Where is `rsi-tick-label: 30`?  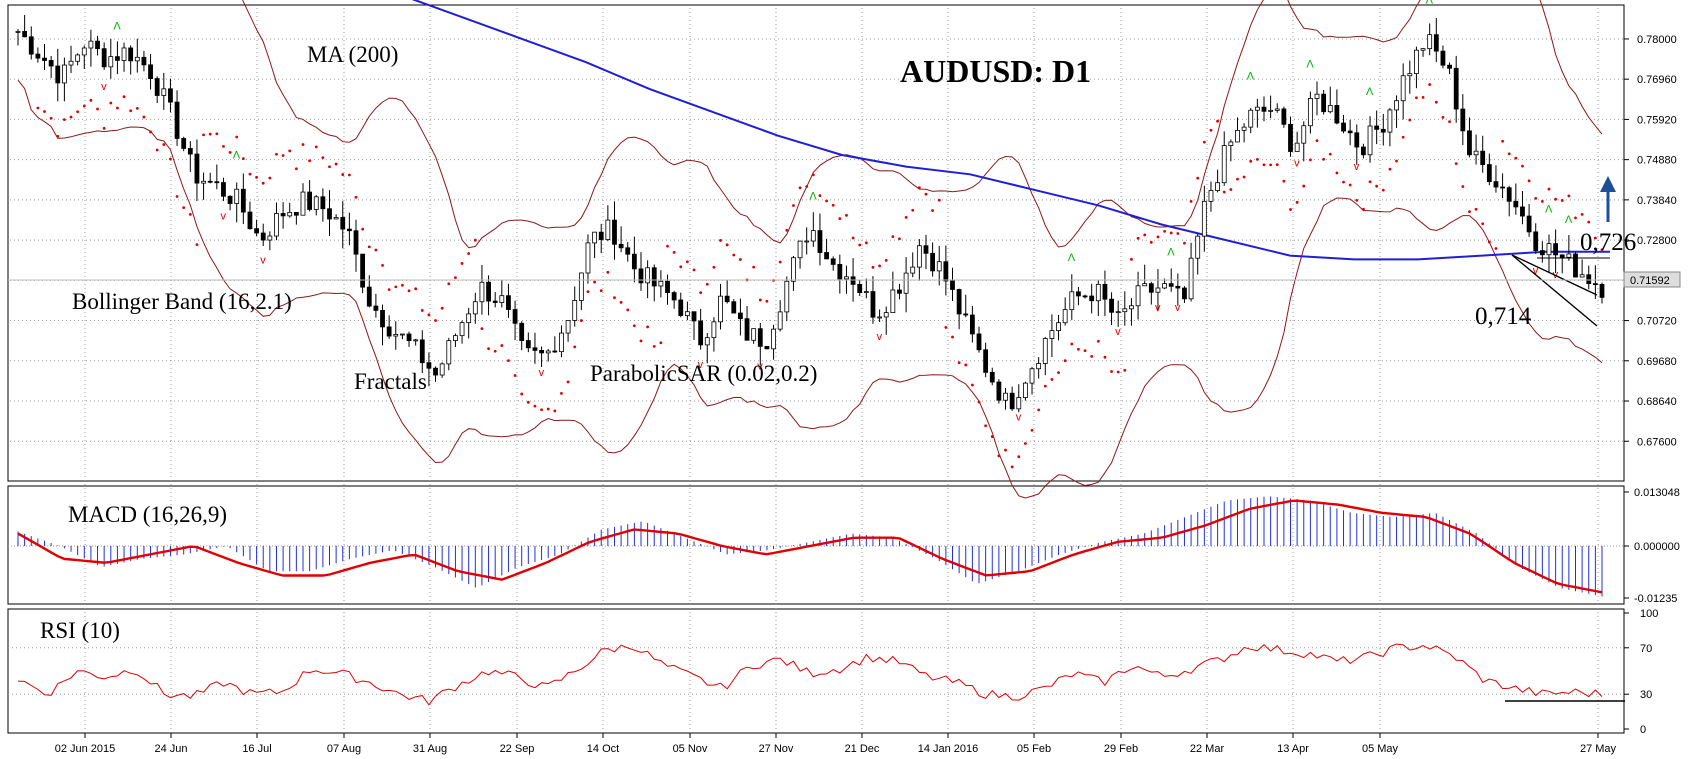 rsi-tick-label: 30 is located at coordinates (1646, 695).